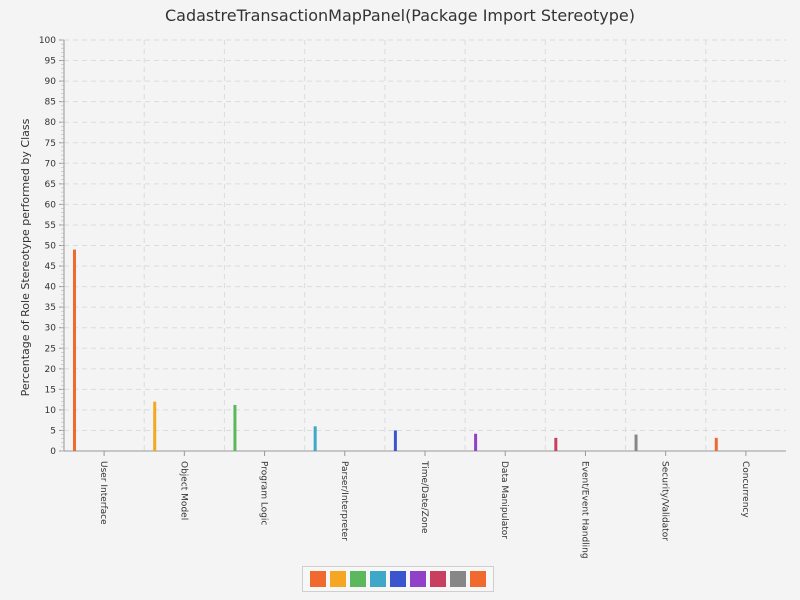 This screenshot has width=800, height=600. What do you see at coordinates (51, 329) in the screenshot?
I see `y-tick-label: 30` at bounding box center [51, 329].